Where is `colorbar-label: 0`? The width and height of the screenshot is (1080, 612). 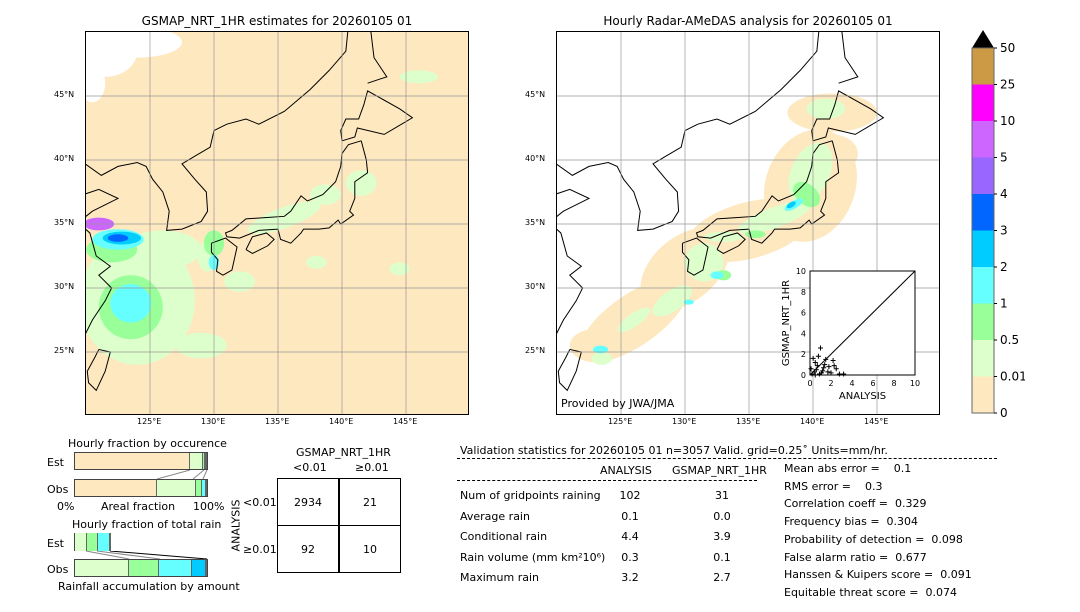
colorbar-label: 0 is located at coordinates (1004, 412).